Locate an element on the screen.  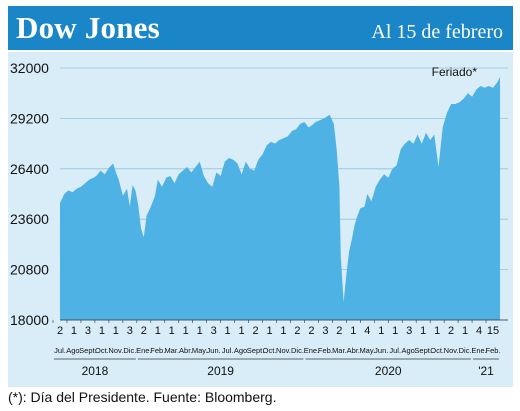
y-tick-label: 23600 is located at coordinates (29, 219).